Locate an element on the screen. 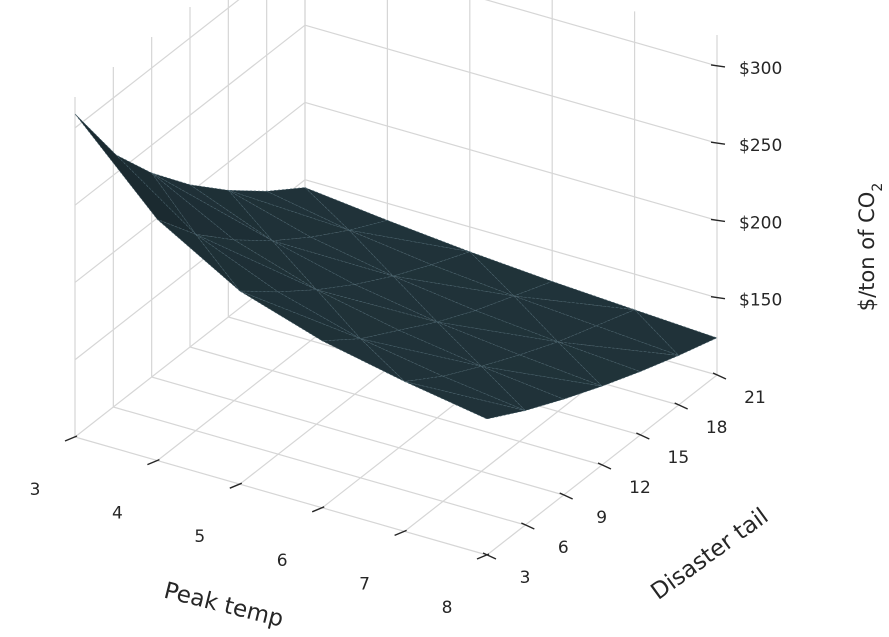  y-tick-label: 15 is located at coordinates (679, 458).